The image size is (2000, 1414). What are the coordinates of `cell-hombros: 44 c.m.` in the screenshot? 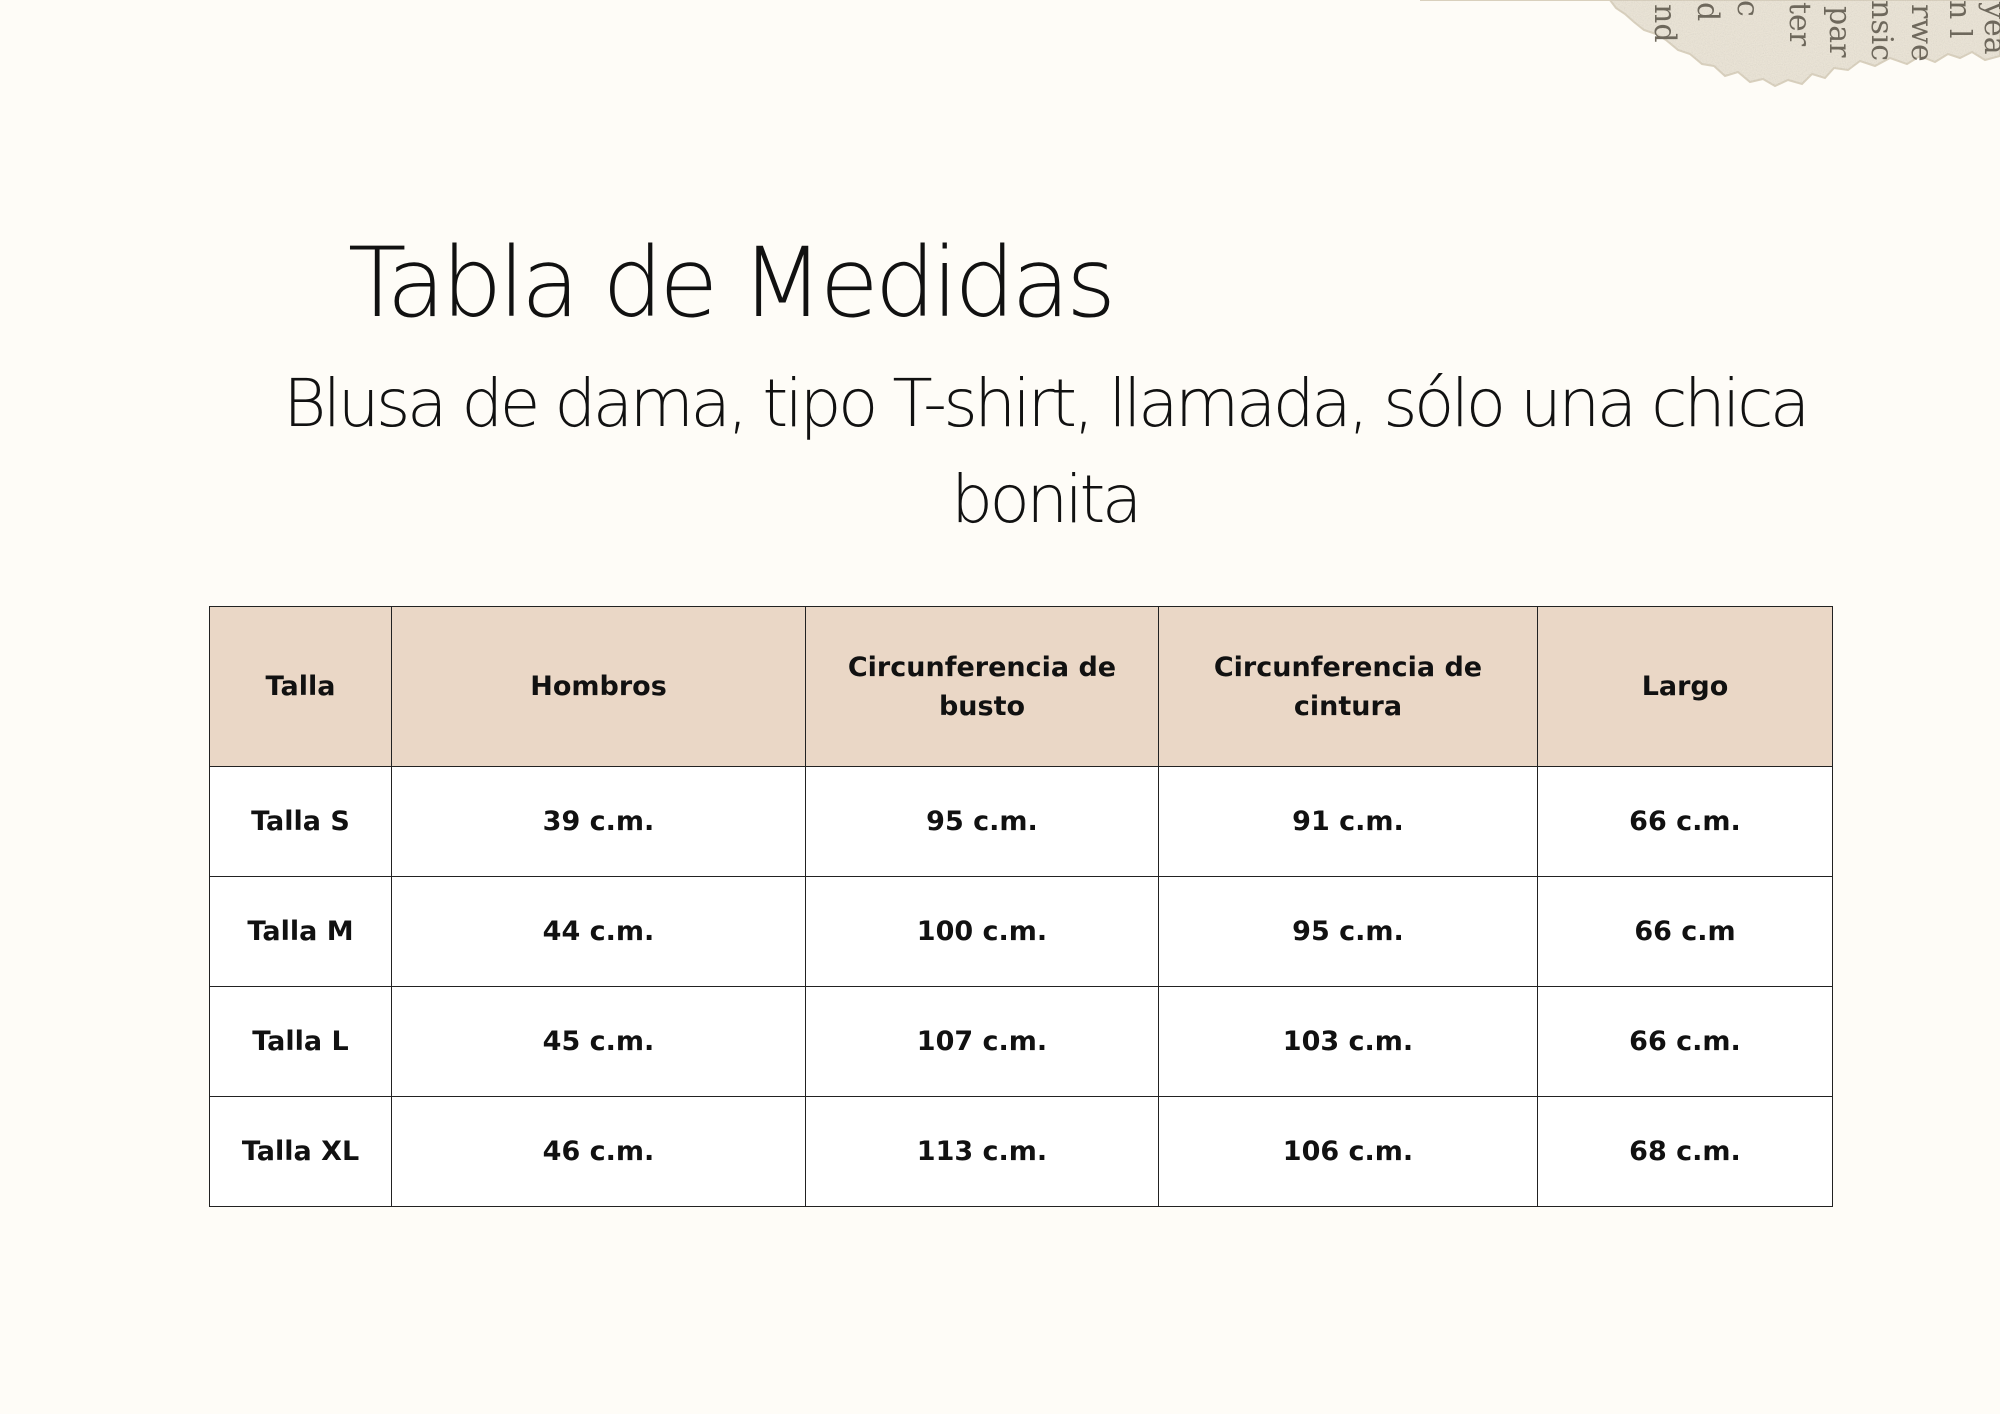 It's located at (598, 931).